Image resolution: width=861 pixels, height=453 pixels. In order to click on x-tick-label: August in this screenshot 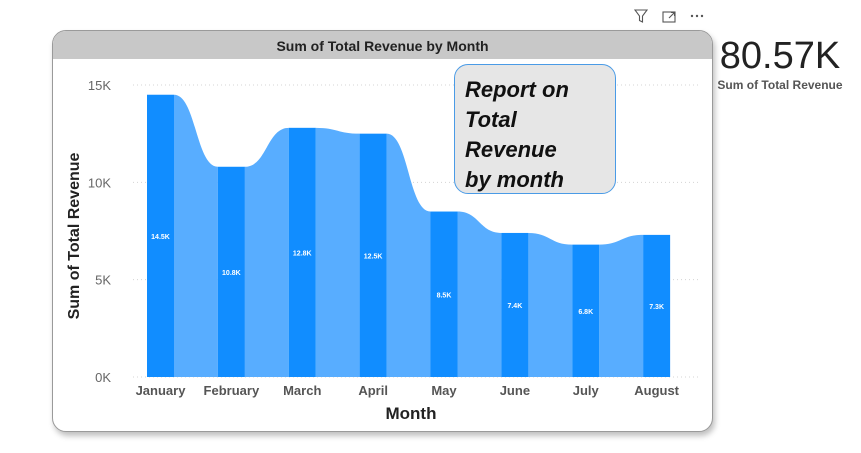, I will do `click(656, 390)`.